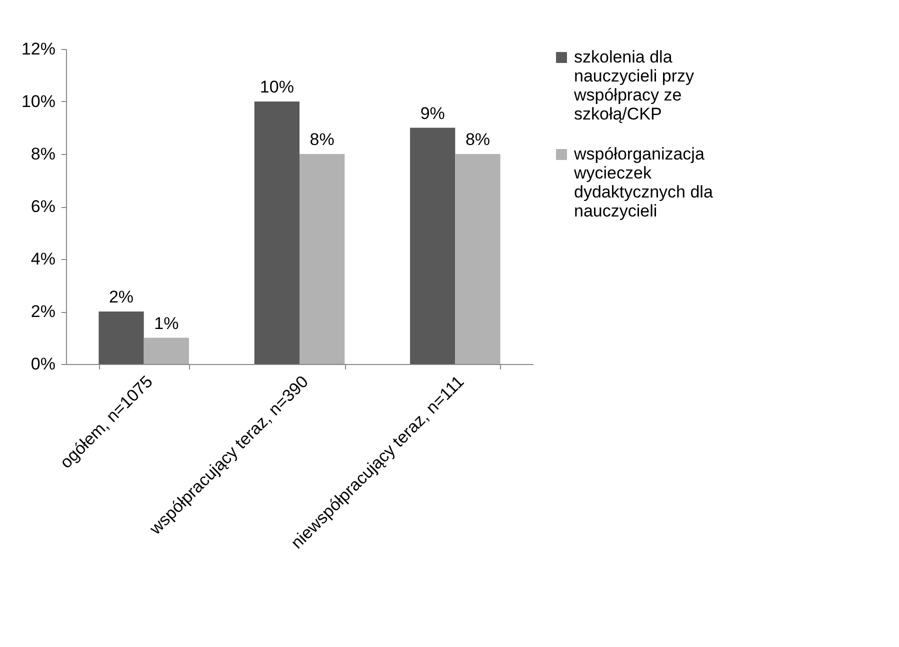  What do you see at coordinates (432, 113) in the screenshot?
I see `data-label: 9%` at bounding box center [432, 113].